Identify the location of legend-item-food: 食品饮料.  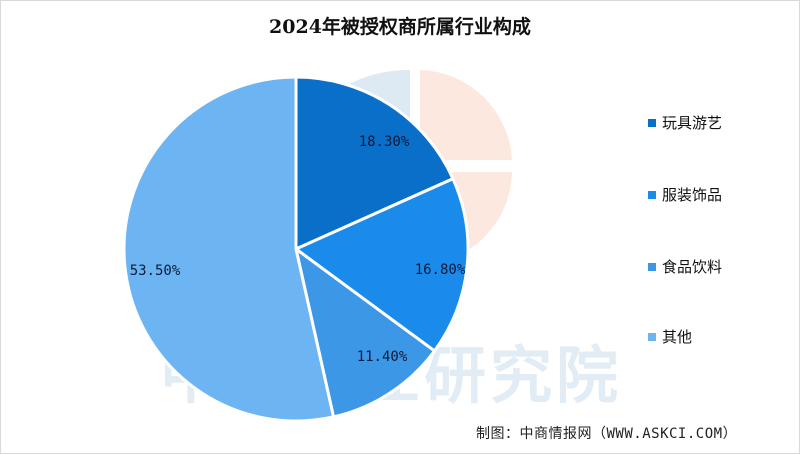
(685, 266).